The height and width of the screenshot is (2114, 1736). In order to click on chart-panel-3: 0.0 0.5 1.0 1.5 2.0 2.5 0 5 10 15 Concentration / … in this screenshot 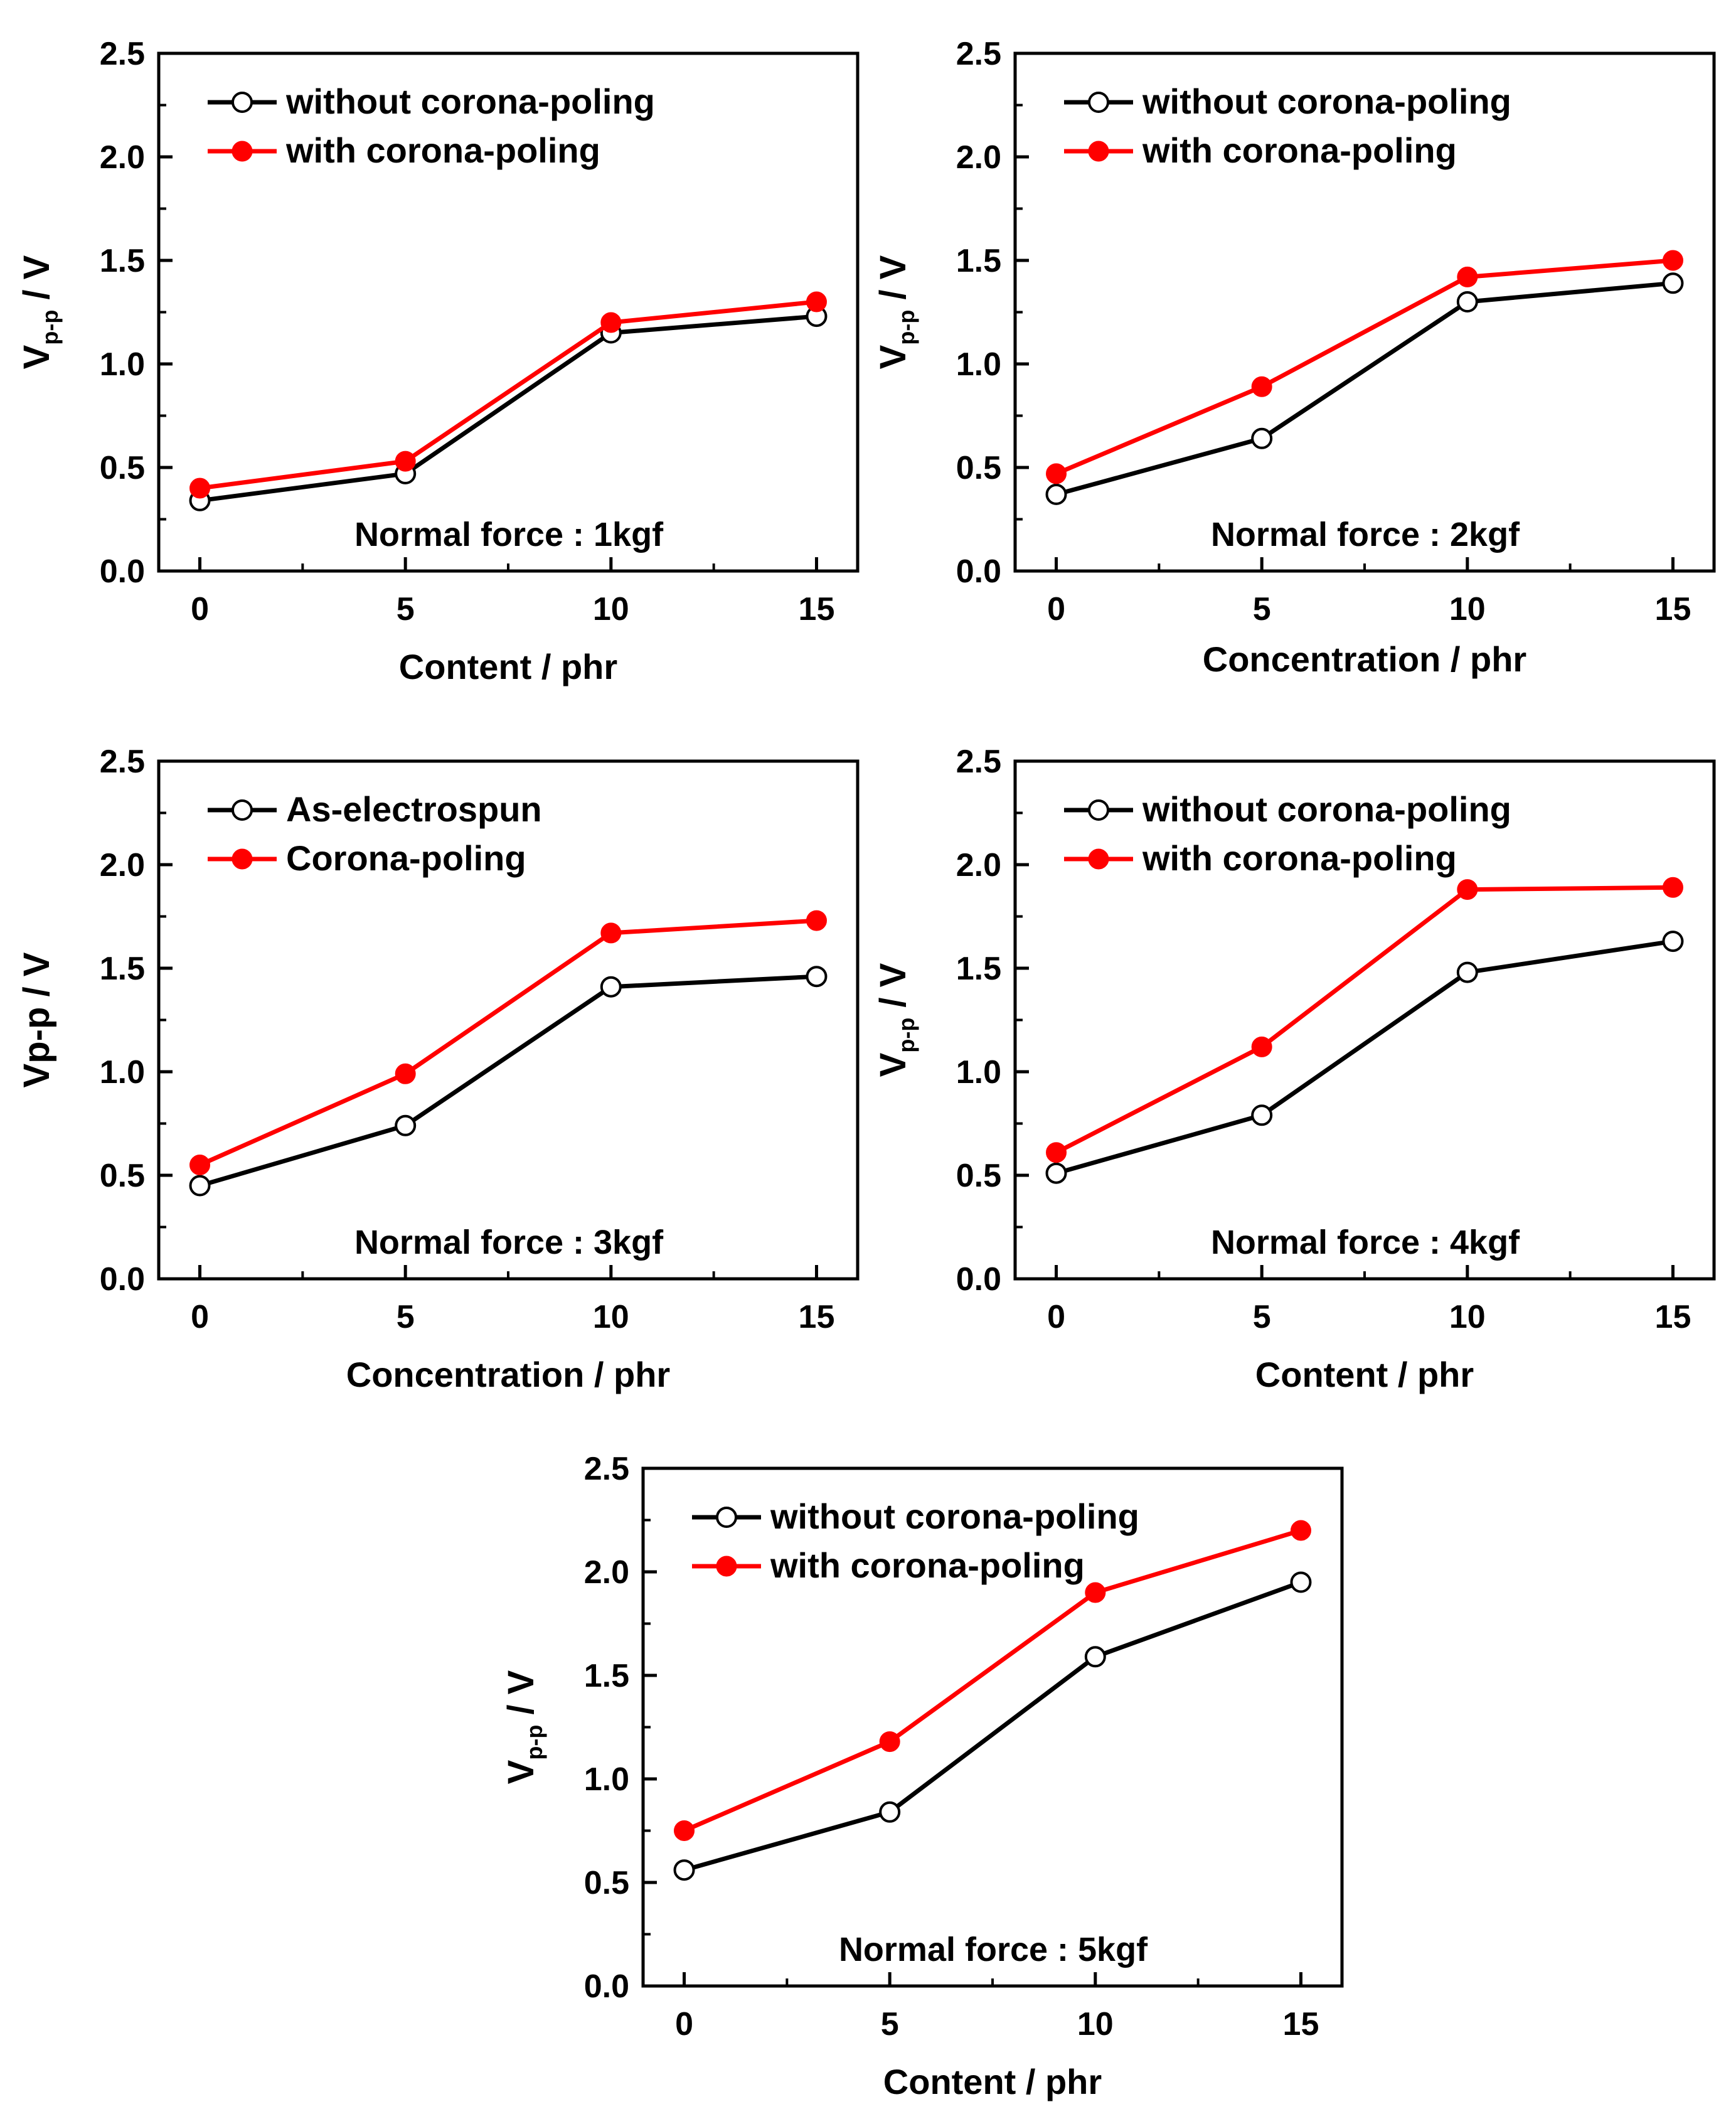, I will do `click(438, 1069)`.